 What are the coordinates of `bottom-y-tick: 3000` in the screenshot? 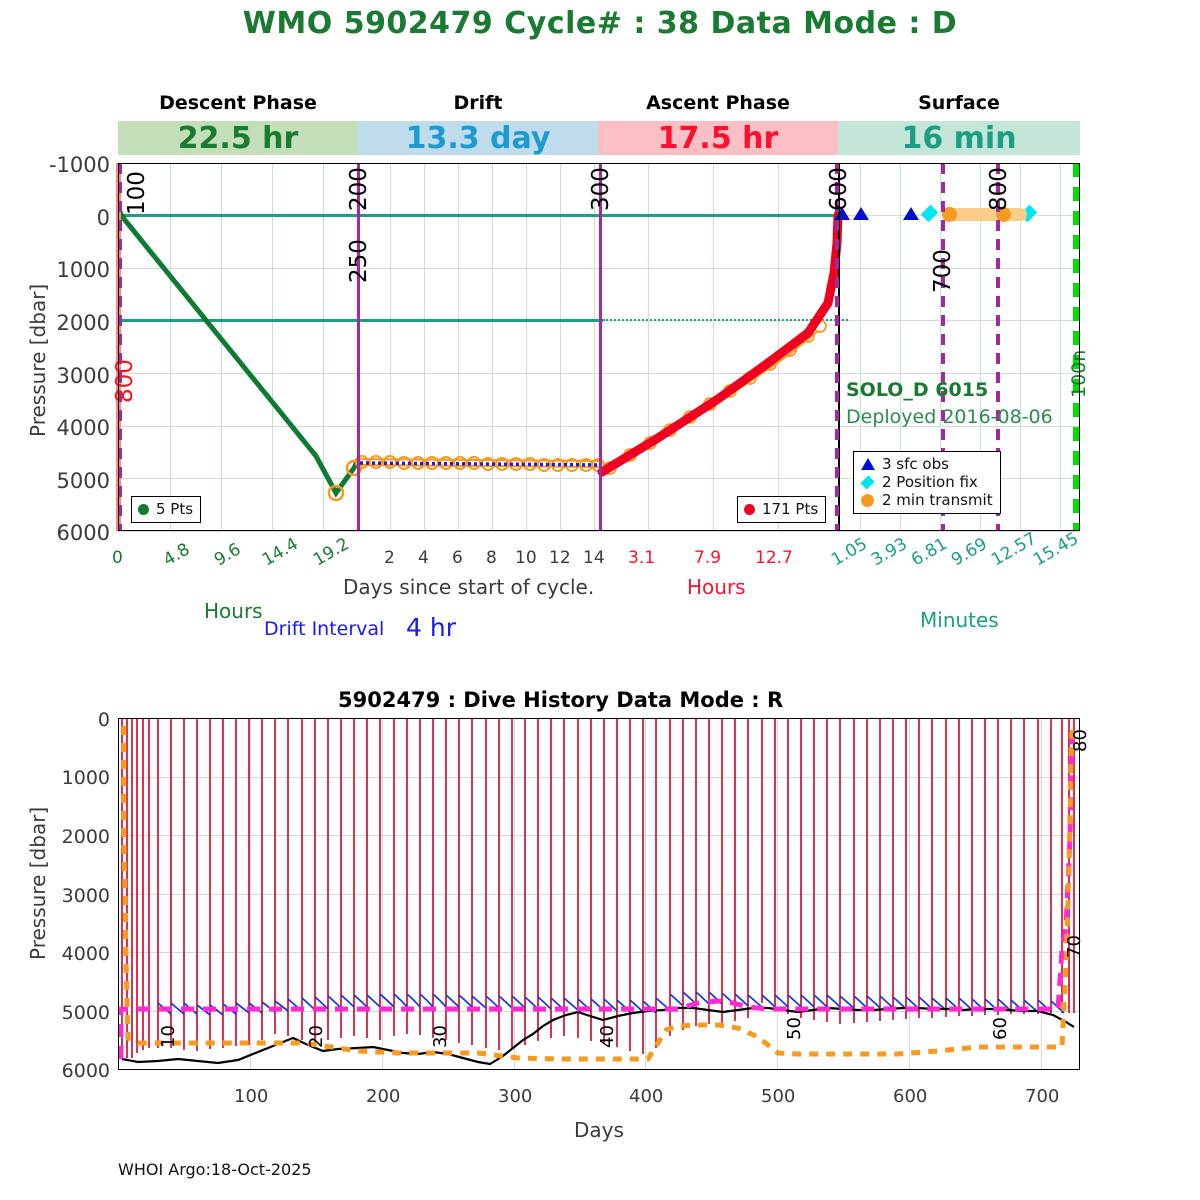 It's located at (85, 896).